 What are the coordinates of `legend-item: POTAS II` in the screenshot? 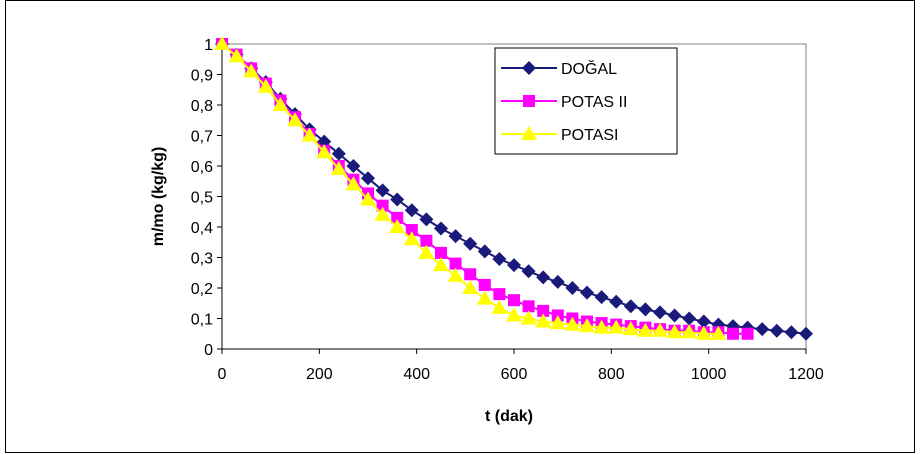 It's located at (564, 102).